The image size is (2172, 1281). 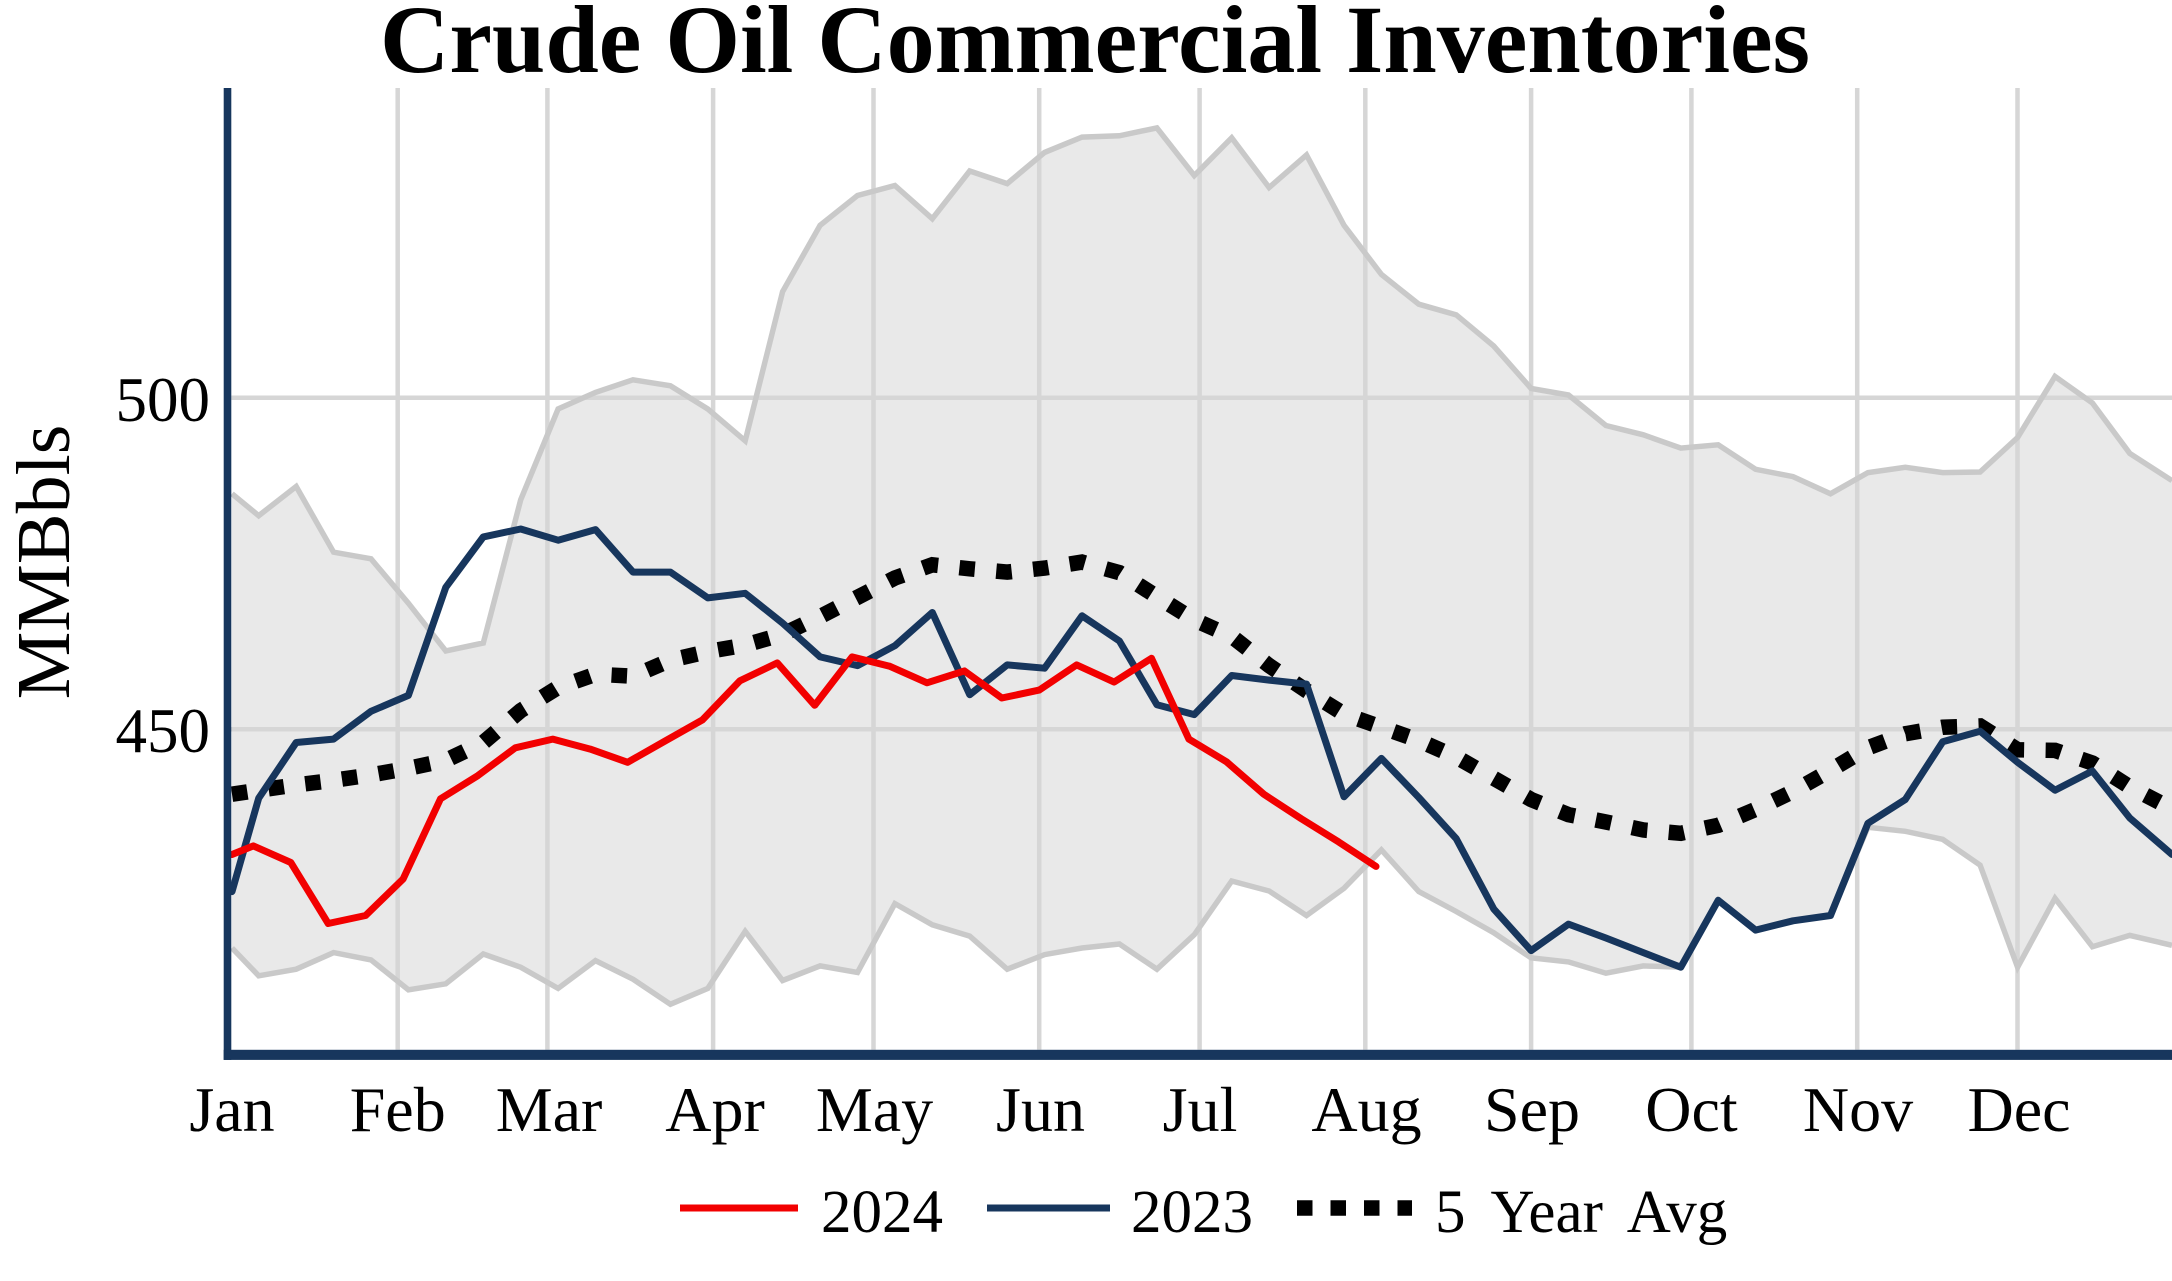 What do you see at coordinates (1366, 1109) in the screenshot?
I see `svg-text: Aug` at bounding box center [1366, 1109].